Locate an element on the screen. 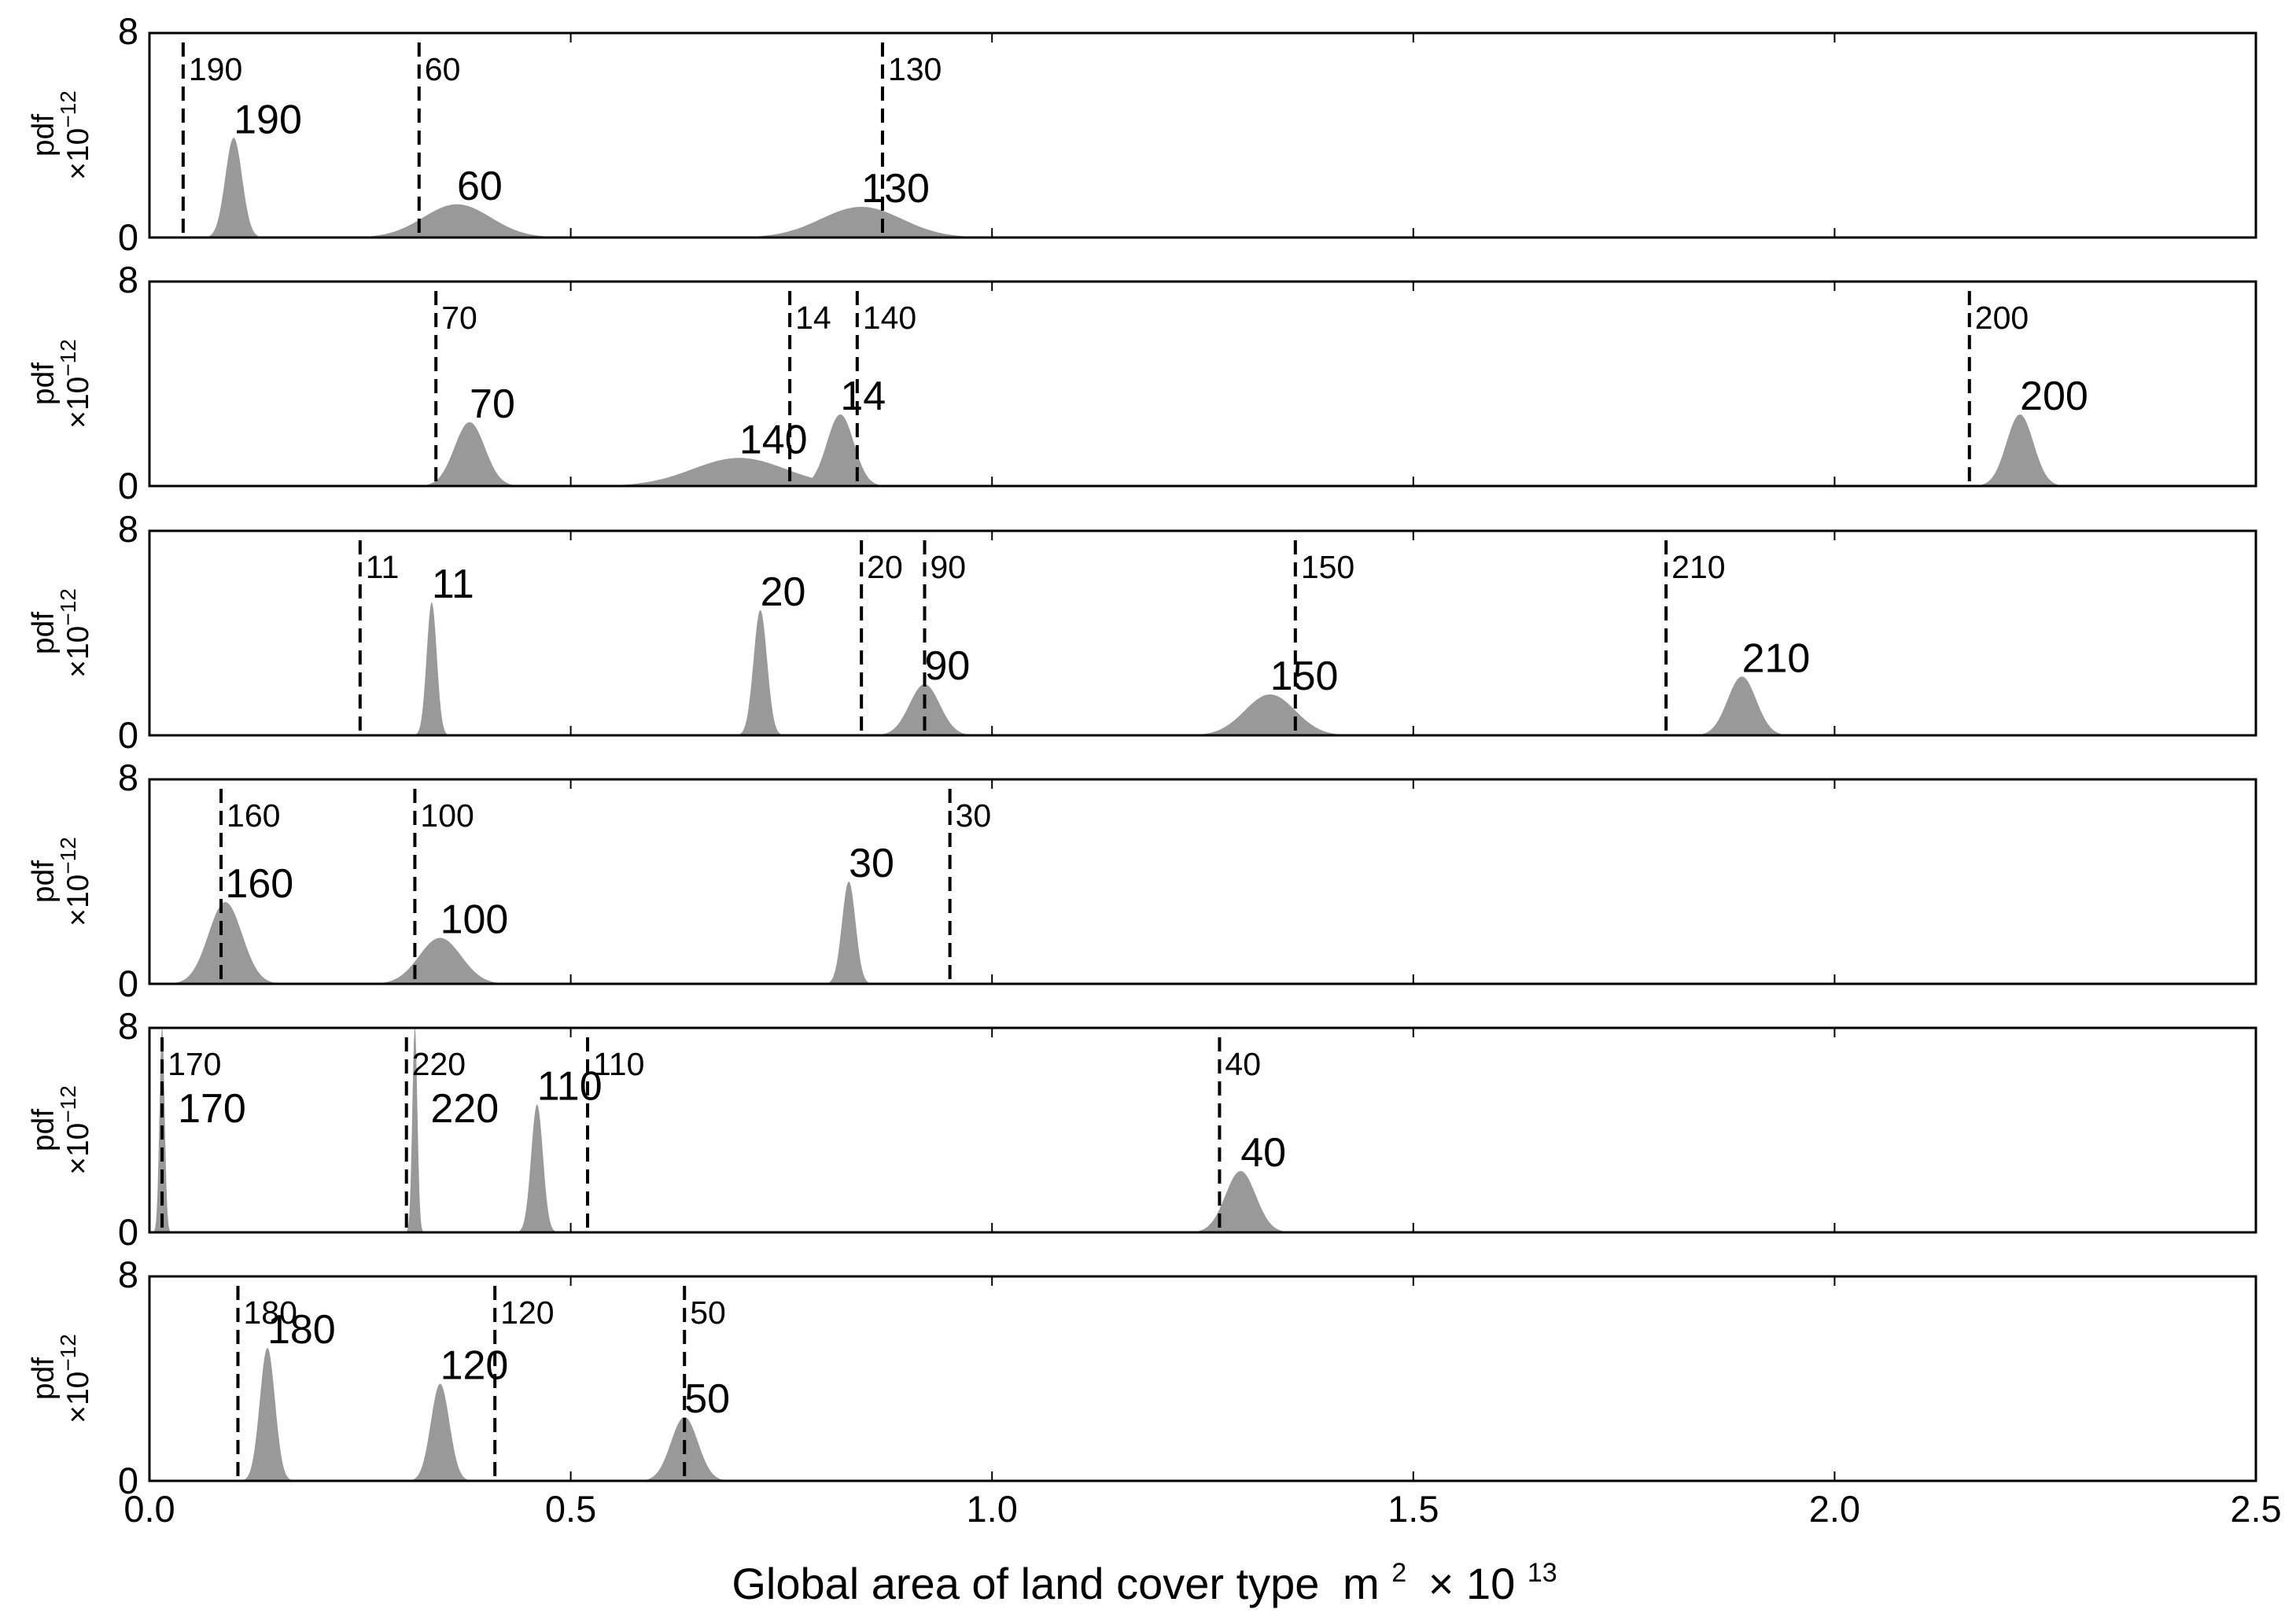  marker-label-11: 11 is located at coordinates (383, 567).